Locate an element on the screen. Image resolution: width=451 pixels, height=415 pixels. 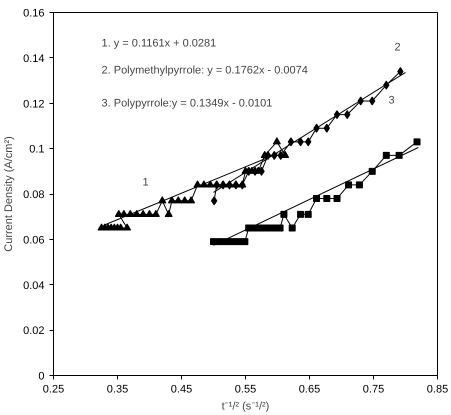
x-tick-label: 0.65 is located at coordinates (309, 390).